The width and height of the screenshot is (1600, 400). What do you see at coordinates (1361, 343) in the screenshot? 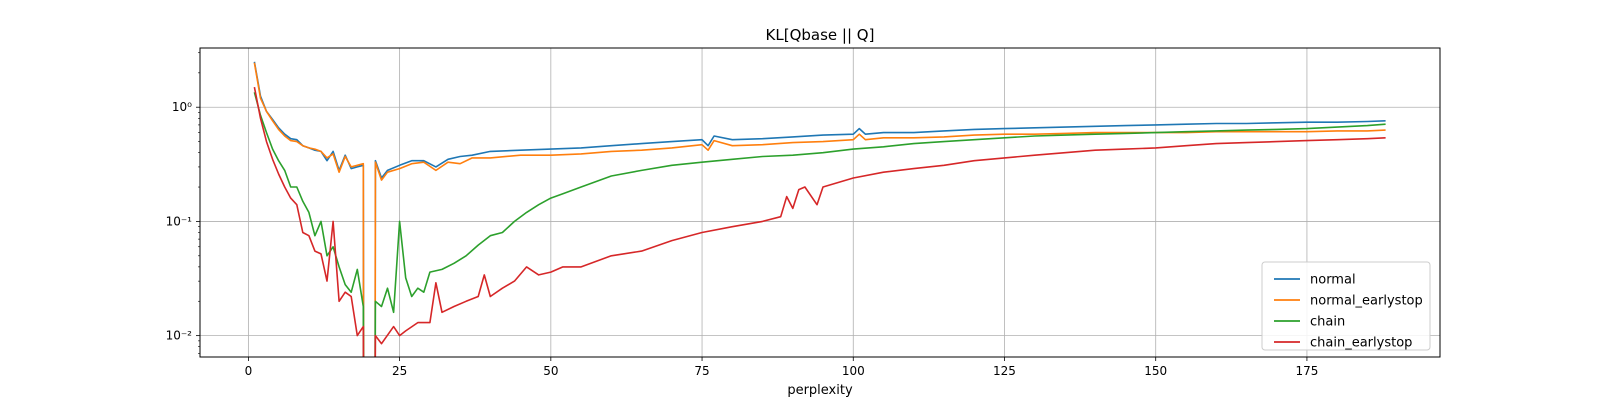
I see `legend-label-chain_earlystop: chain_earlystop` at bounding box center [1361, 343].